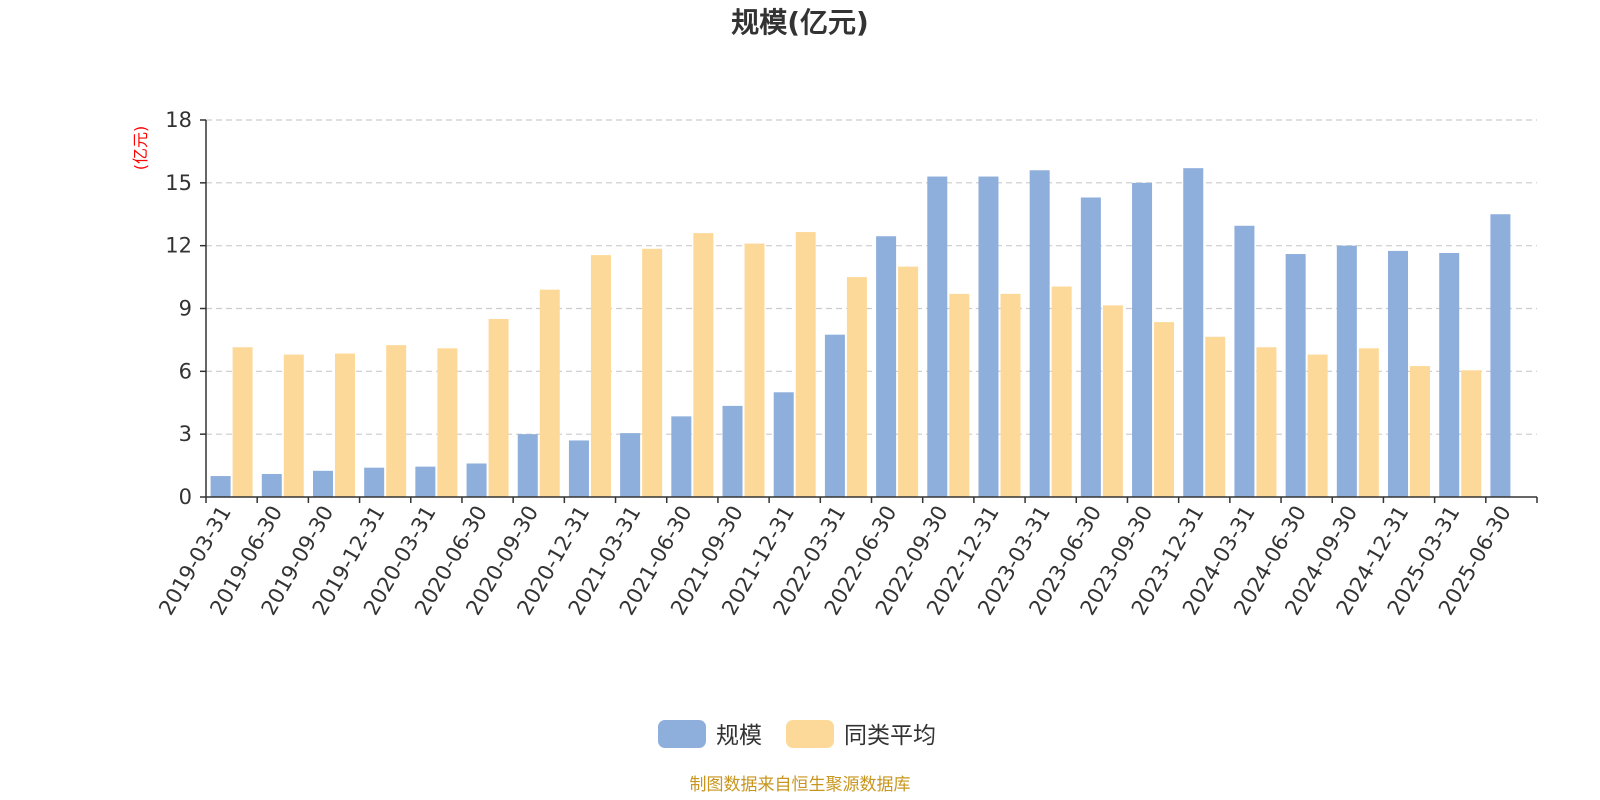  I want to click on y-tick-label-9: 9, so click(185, 309).